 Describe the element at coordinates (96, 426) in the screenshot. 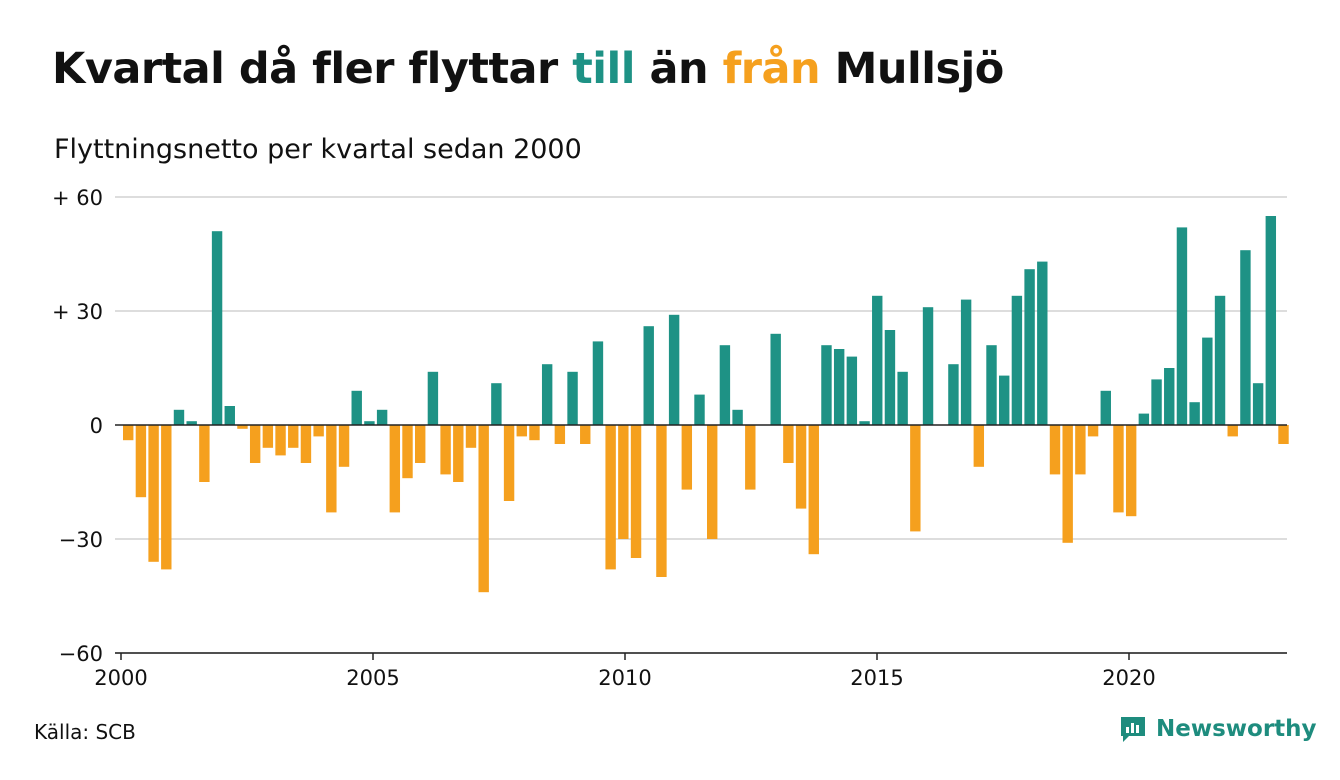

I see `y-tick-label: 0` at that location.